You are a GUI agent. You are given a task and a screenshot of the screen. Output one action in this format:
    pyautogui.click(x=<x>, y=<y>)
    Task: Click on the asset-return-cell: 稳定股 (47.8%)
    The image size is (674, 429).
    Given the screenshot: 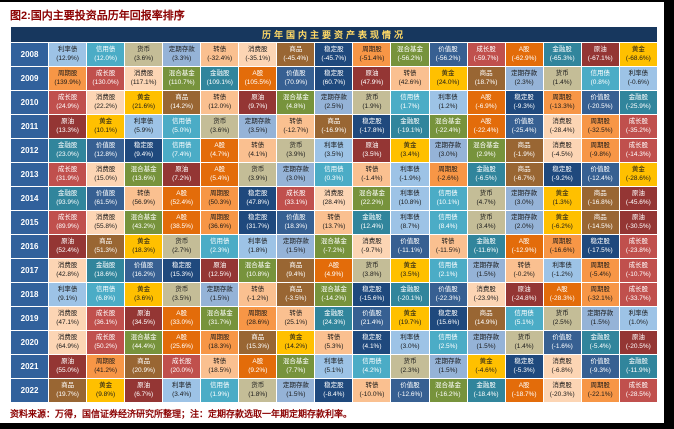 What is the action you would take?
    pyautogui.click(x=258, y=198)
    